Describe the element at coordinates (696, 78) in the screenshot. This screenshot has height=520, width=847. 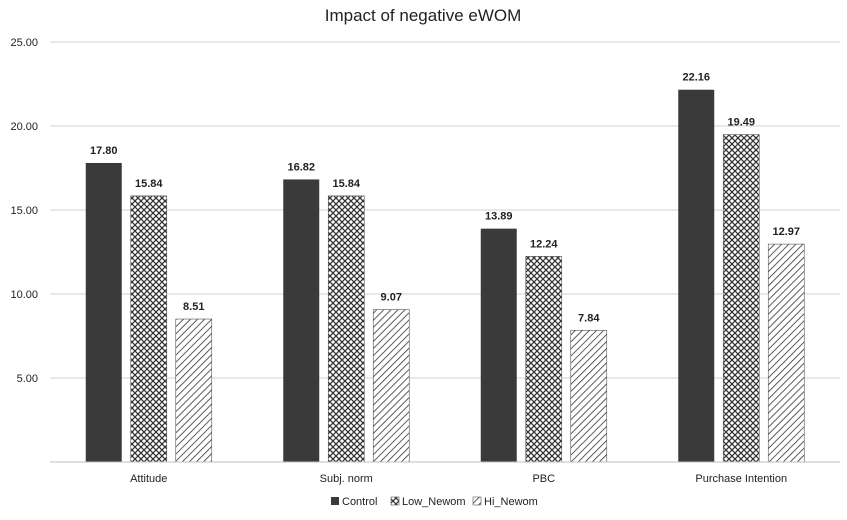
I see `data-label: 22.16` at that location.